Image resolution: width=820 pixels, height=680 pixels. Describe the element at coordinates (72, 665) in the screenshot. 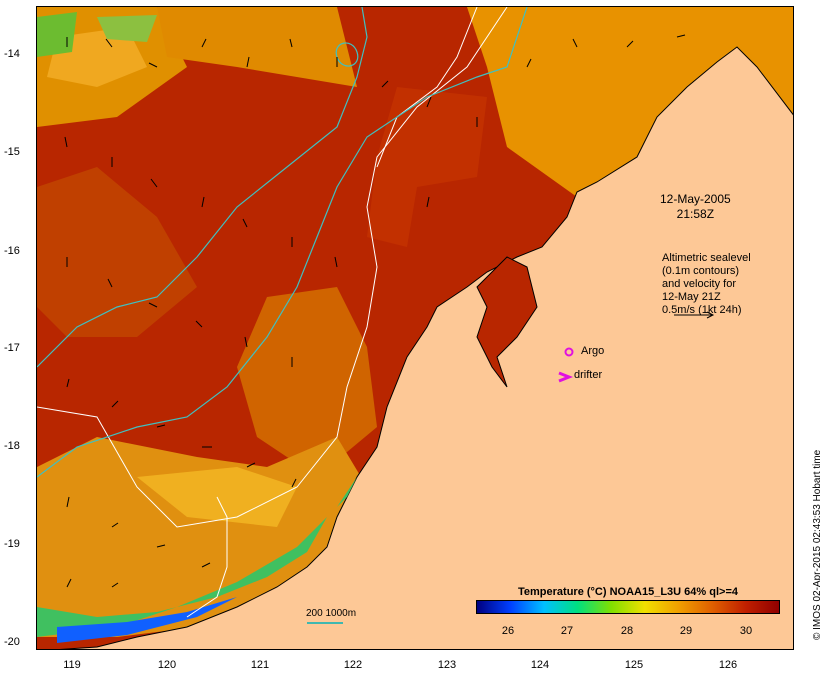

I see `lon-tick-label: 119` at that location.